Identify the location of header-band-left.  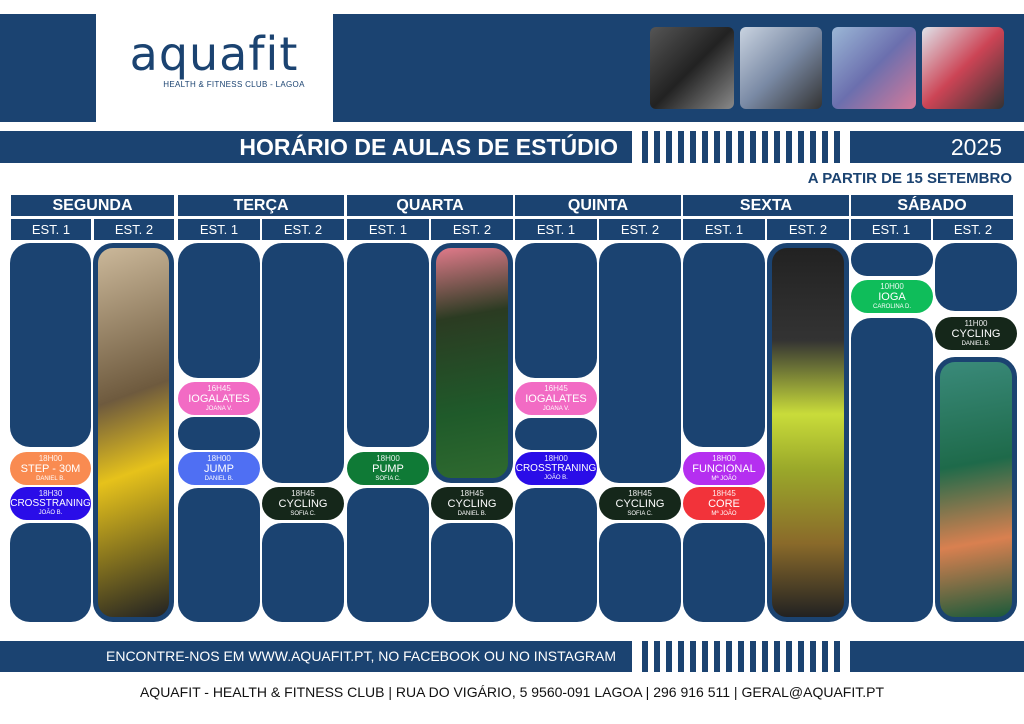
(48, 68).